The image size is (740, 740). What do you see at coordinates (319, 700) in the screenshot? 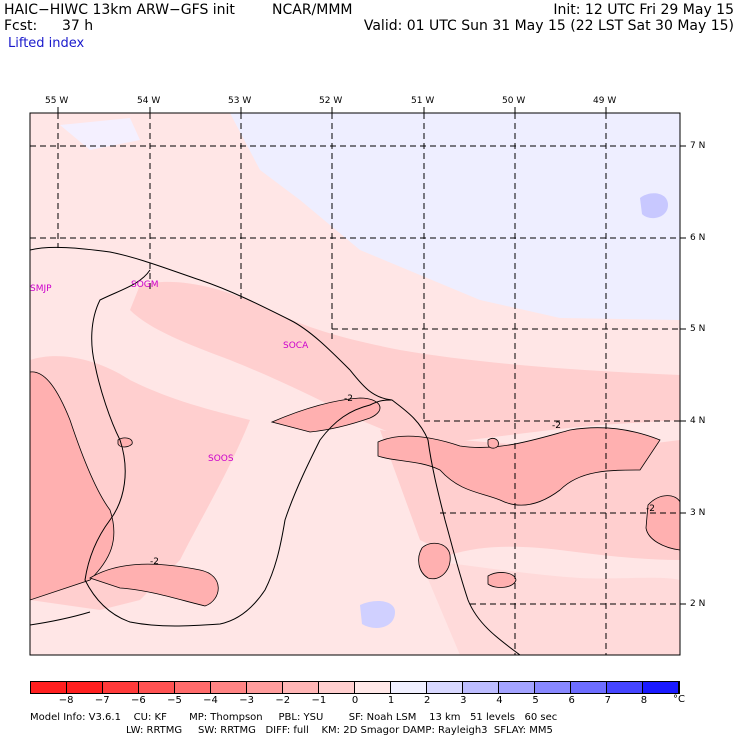
I see `colorbar-tick-label: −1` at bounding box center [319, 700].